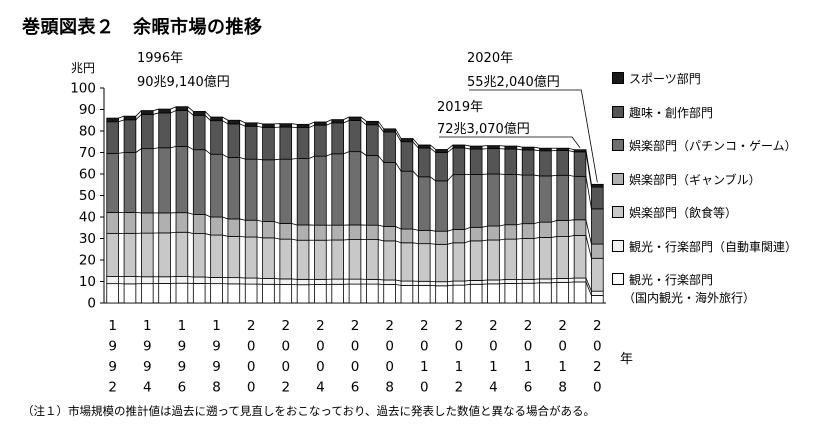 Image resolution: width=840 pixels, height=443 pixels. What do you see at coordinates (671, 280) in the screenshot?
I see `legend-label: 観光・行楽部門` at bounding box center [671, 280].